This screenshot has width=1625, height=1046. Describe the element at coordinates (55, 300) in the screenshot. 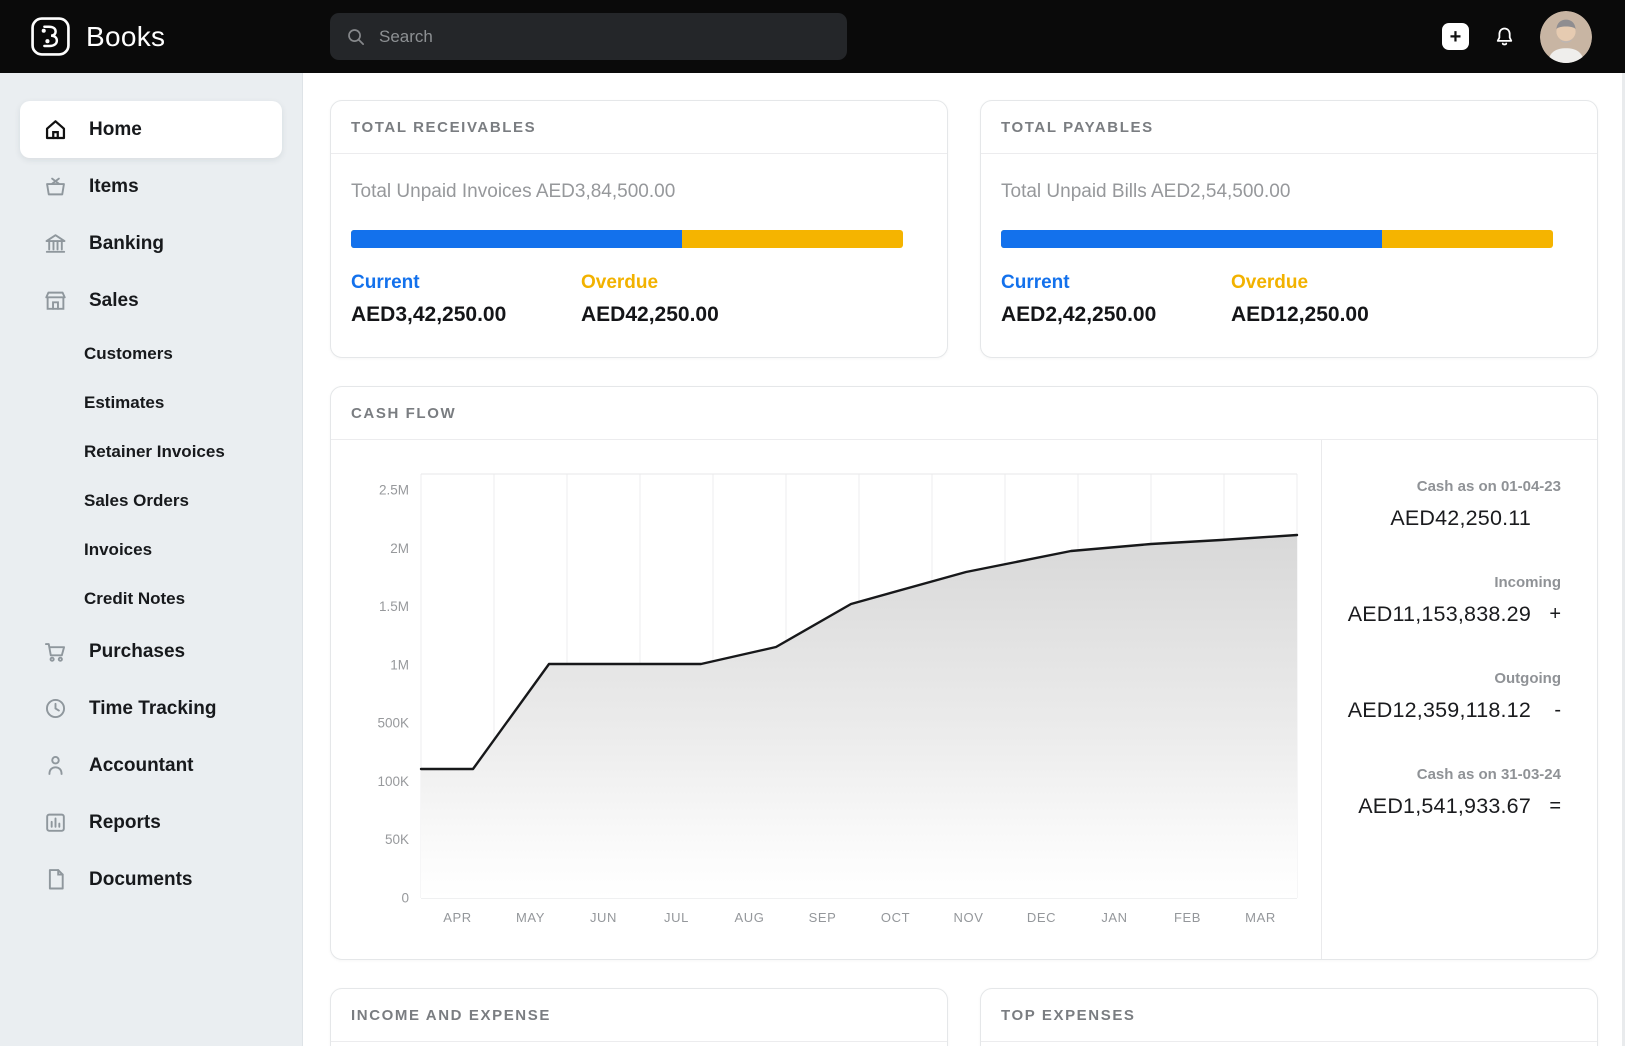

I see `store-icon` at that location.